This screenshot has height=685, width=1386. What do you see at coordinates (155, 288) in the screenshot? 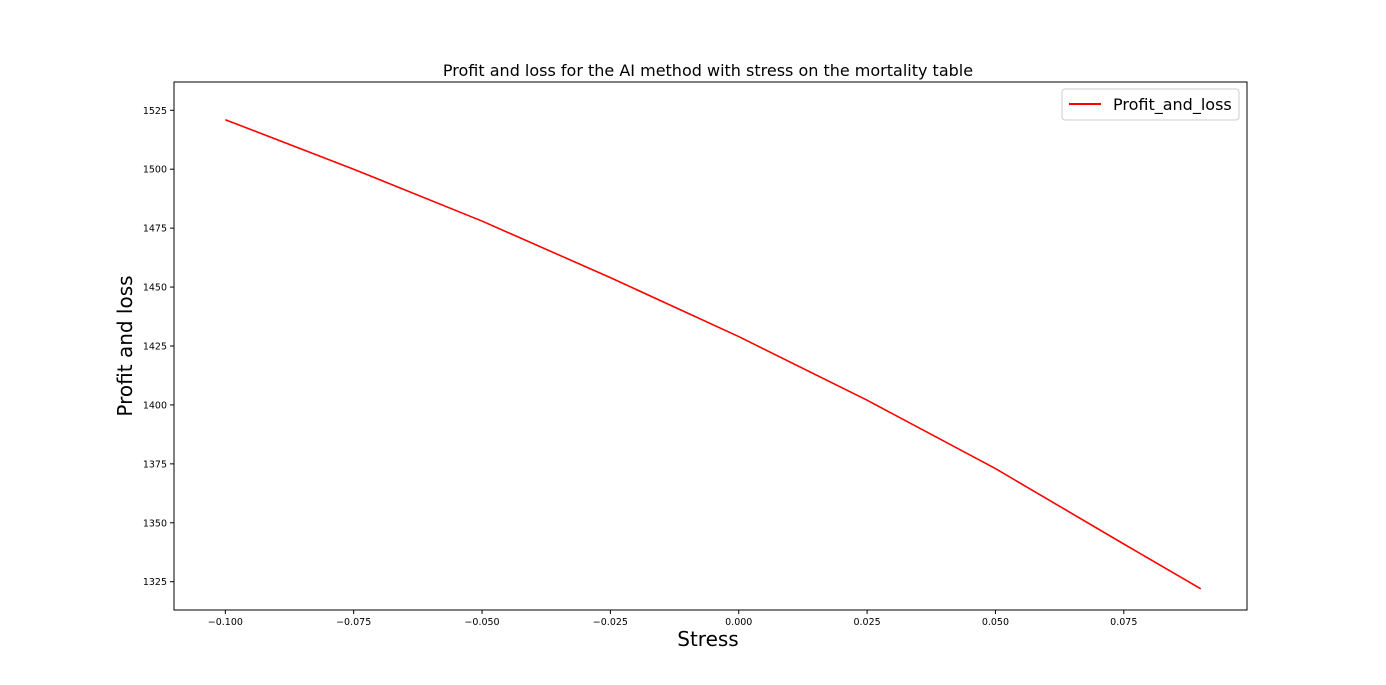
I see `y-tick-label: 1450` at bounding box center [155, 288].